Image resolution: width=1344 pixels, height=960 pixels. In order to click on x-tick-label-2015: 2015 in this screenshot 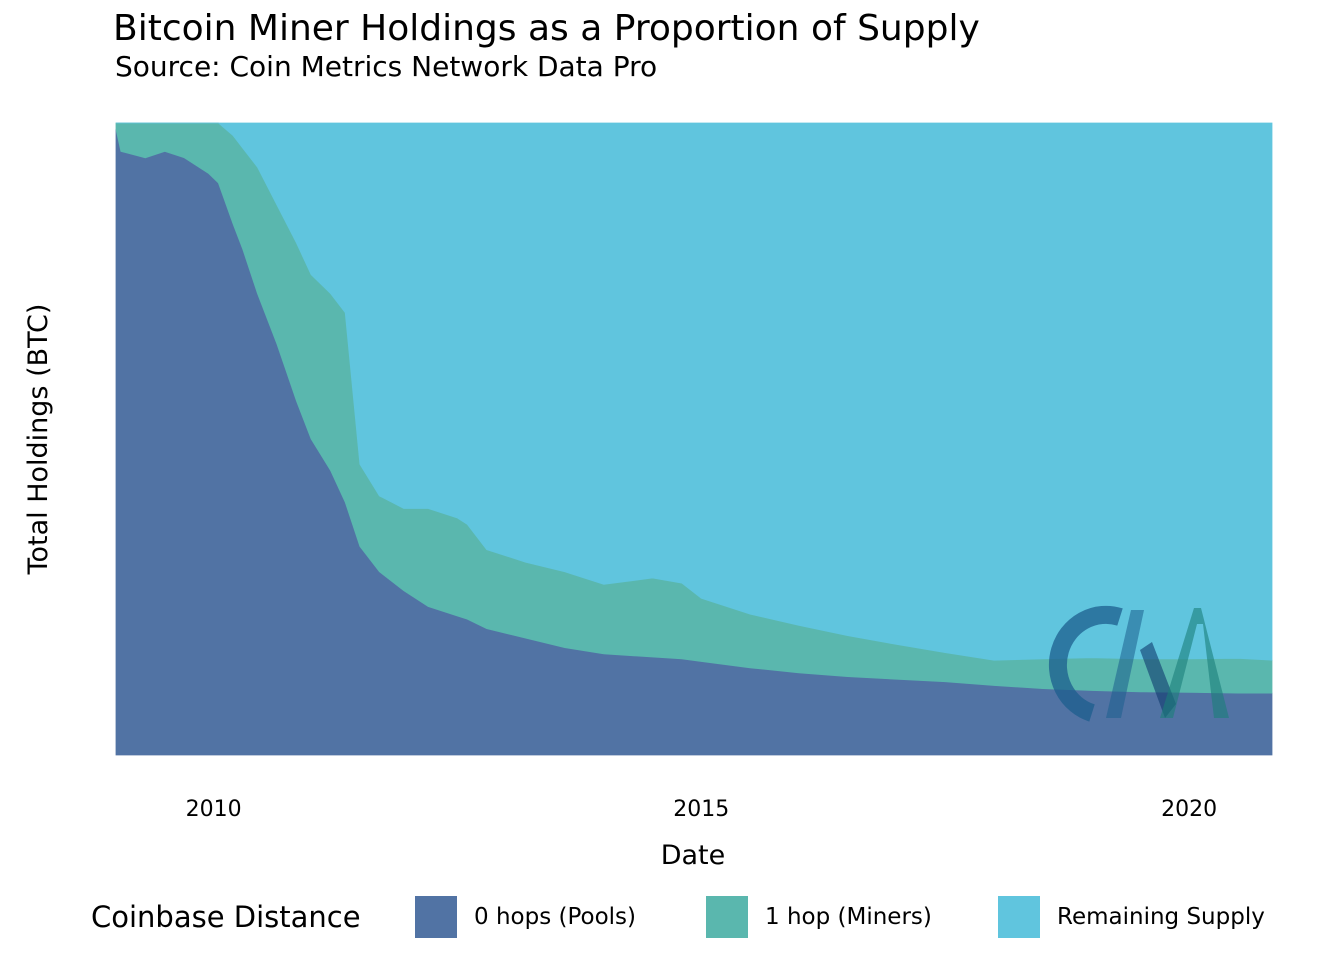, I will do `click(701, 809)`.